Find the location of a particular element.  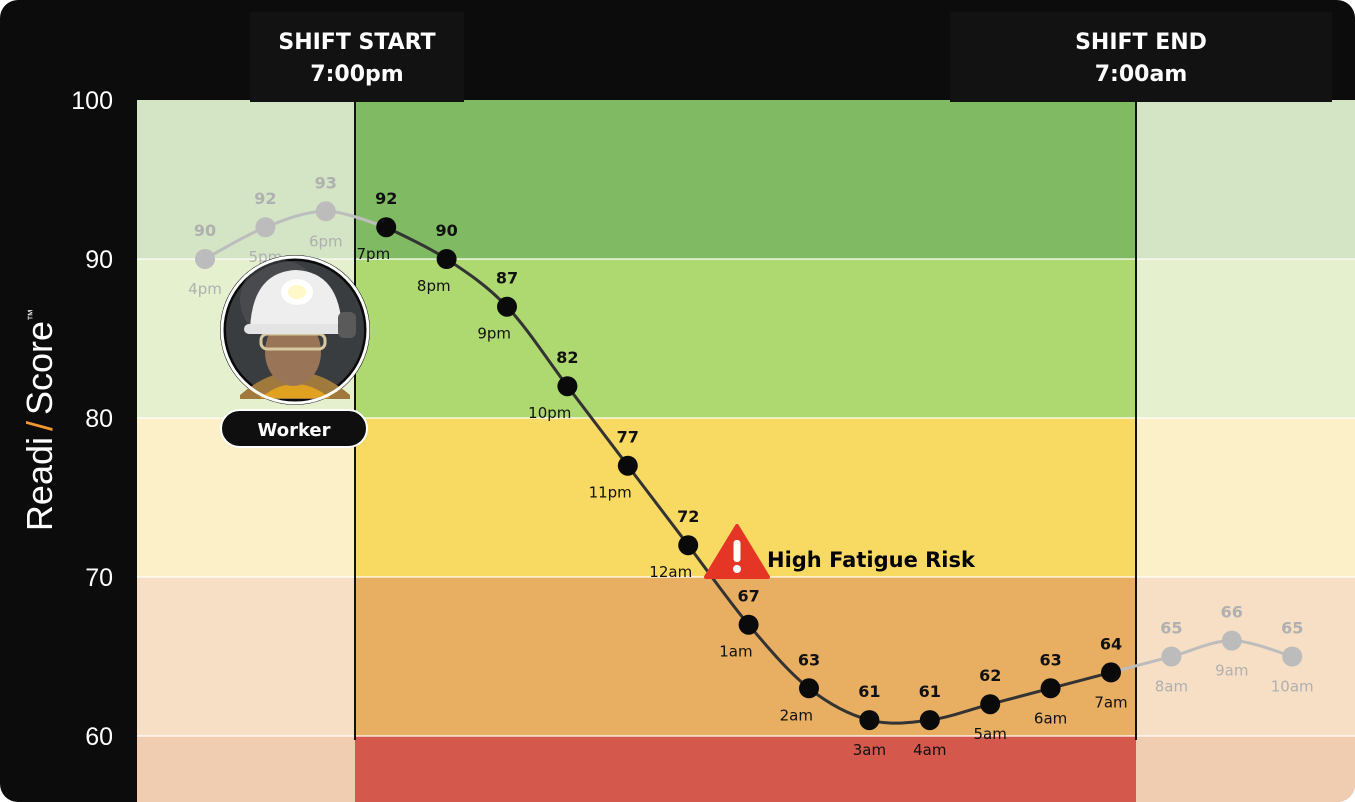

warning-triangle-icon is located at coordinates (737, 551).